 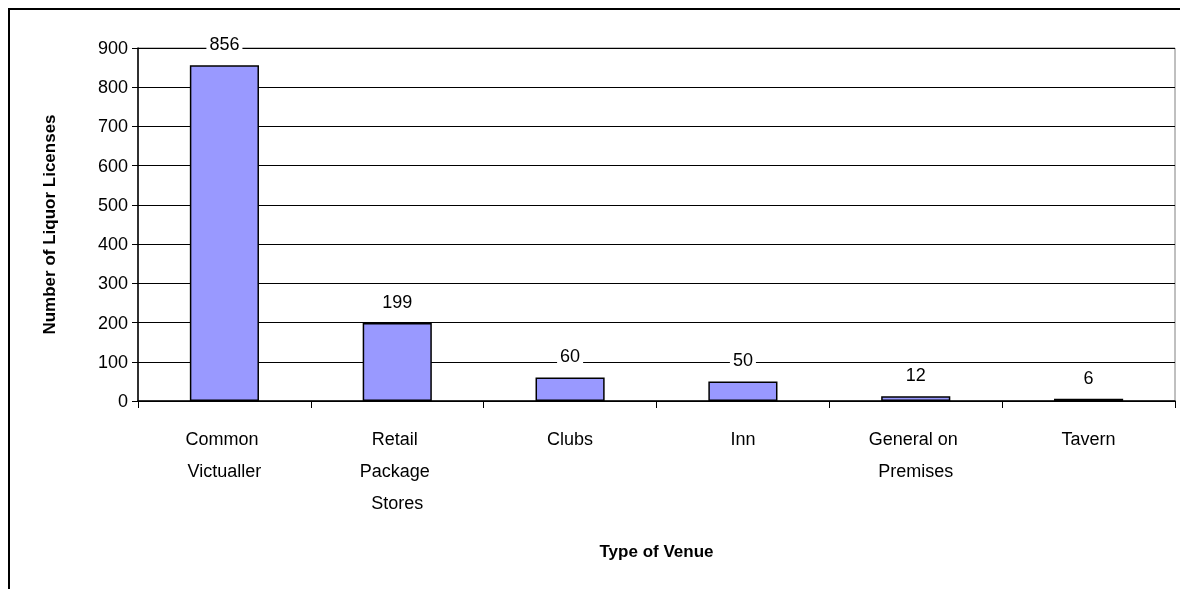 What do you see at coordinates (112, 87) in the screenshot?
I see `y-tick-label: 800` at bounding box center [112, 87].